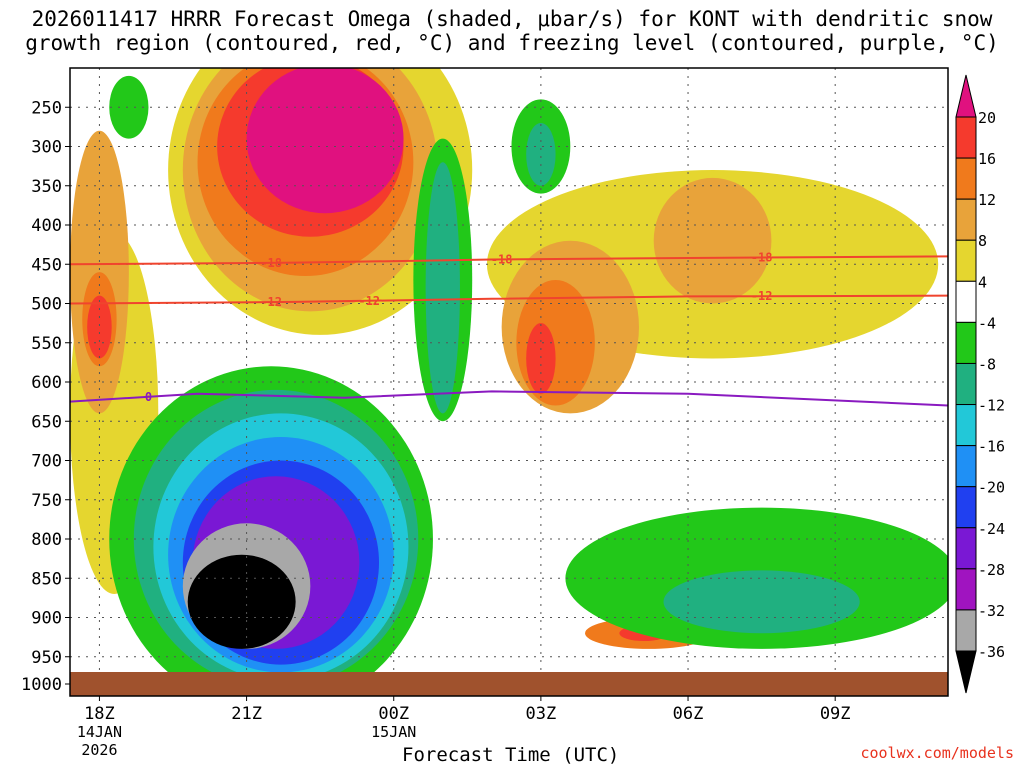 Image resolution: width=1024 pixels, height=768 pixels. I want to click on y-tick-label: 1000, so click(41, 685).